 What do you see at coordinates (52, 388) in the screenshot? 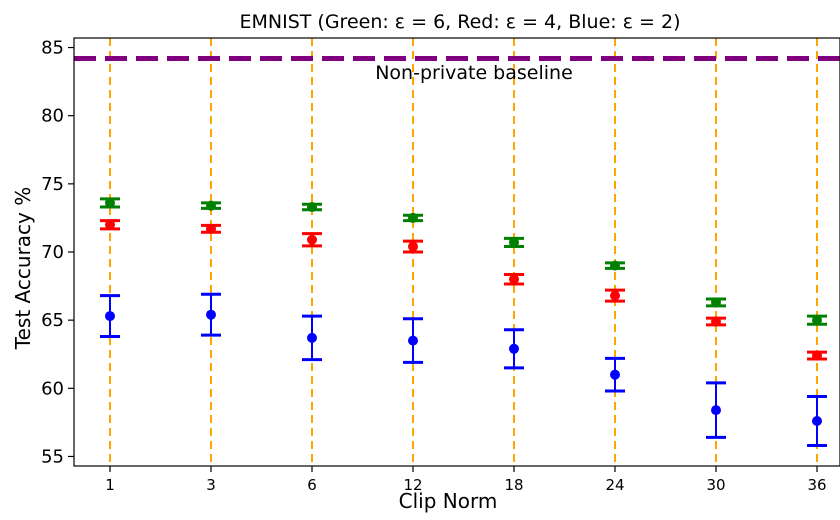
I see `y-tick-label: 60` at bounding box center [52, 388].